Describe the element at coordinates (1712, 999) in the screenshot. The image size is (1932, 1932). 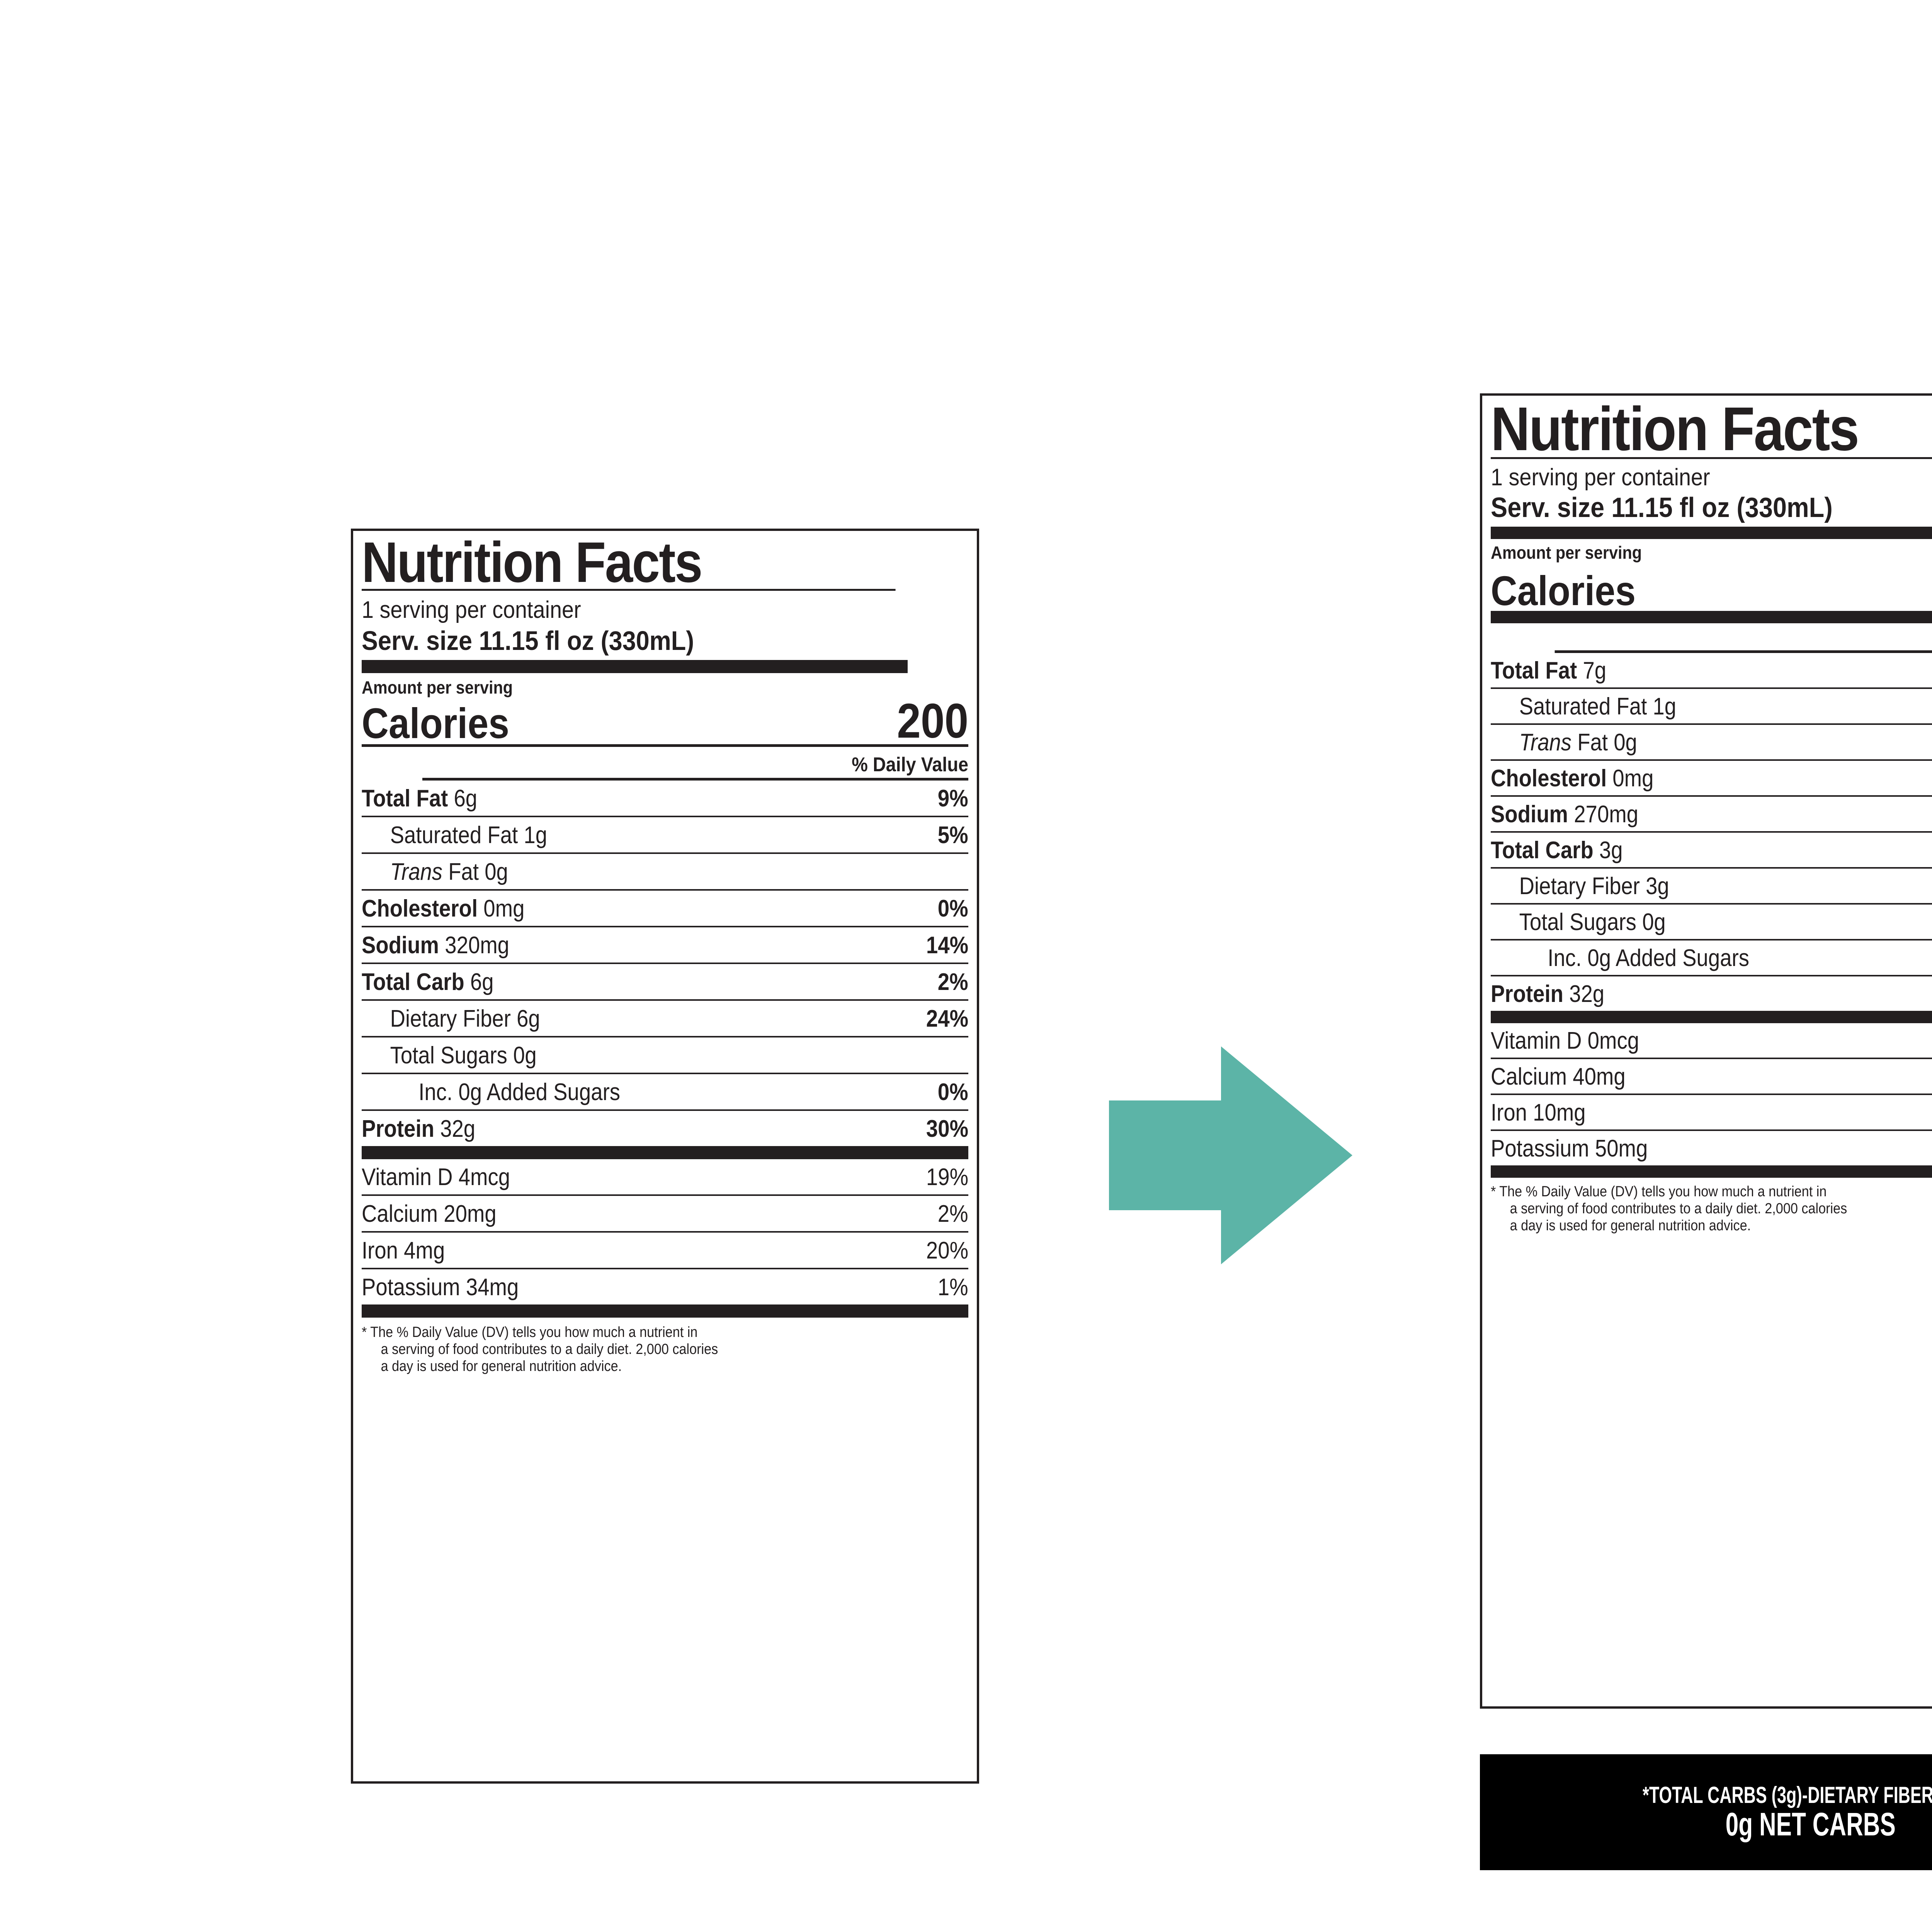
I see `nutrient-row: Protein 32g38%` at that location.